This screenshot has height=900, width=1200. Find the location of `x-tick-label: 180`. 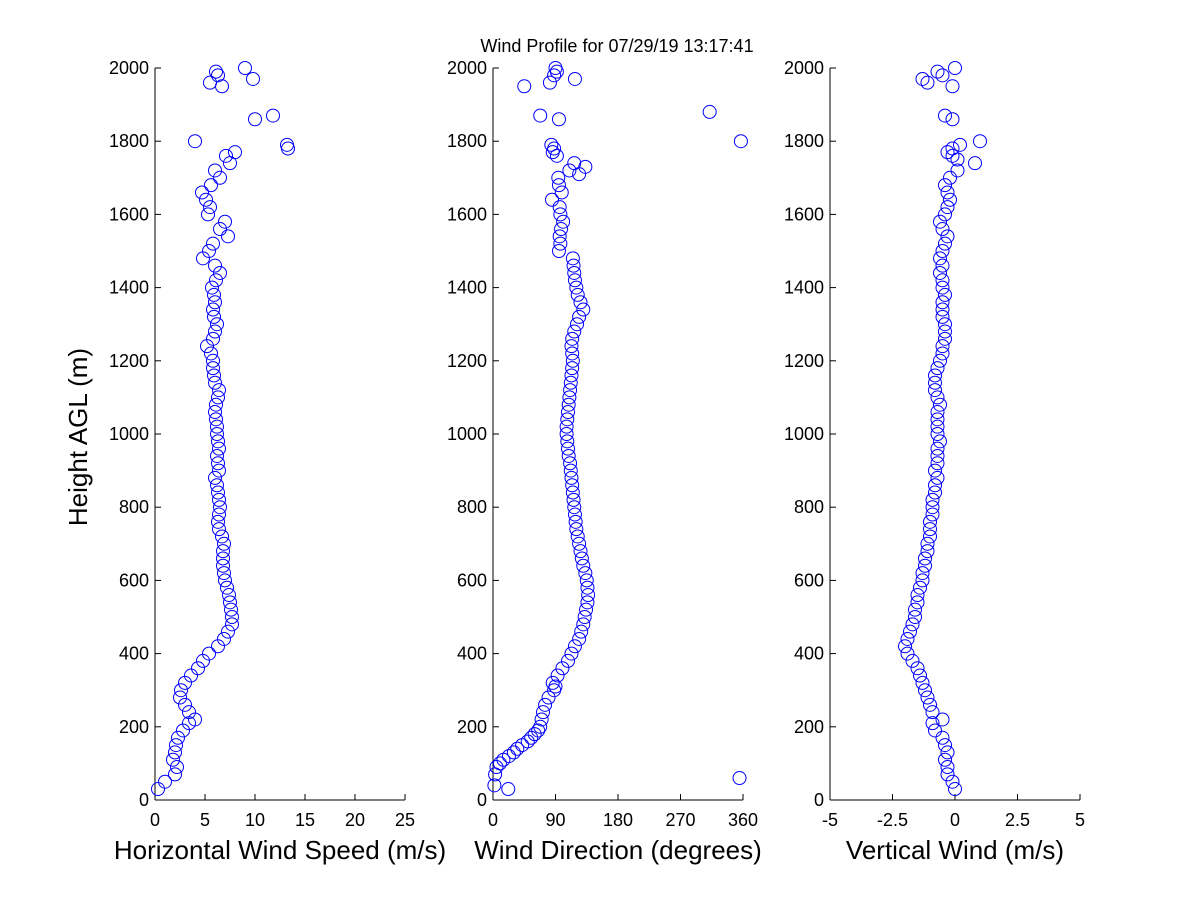

x-tick-label: 180 is located at coordinates (618, 820).